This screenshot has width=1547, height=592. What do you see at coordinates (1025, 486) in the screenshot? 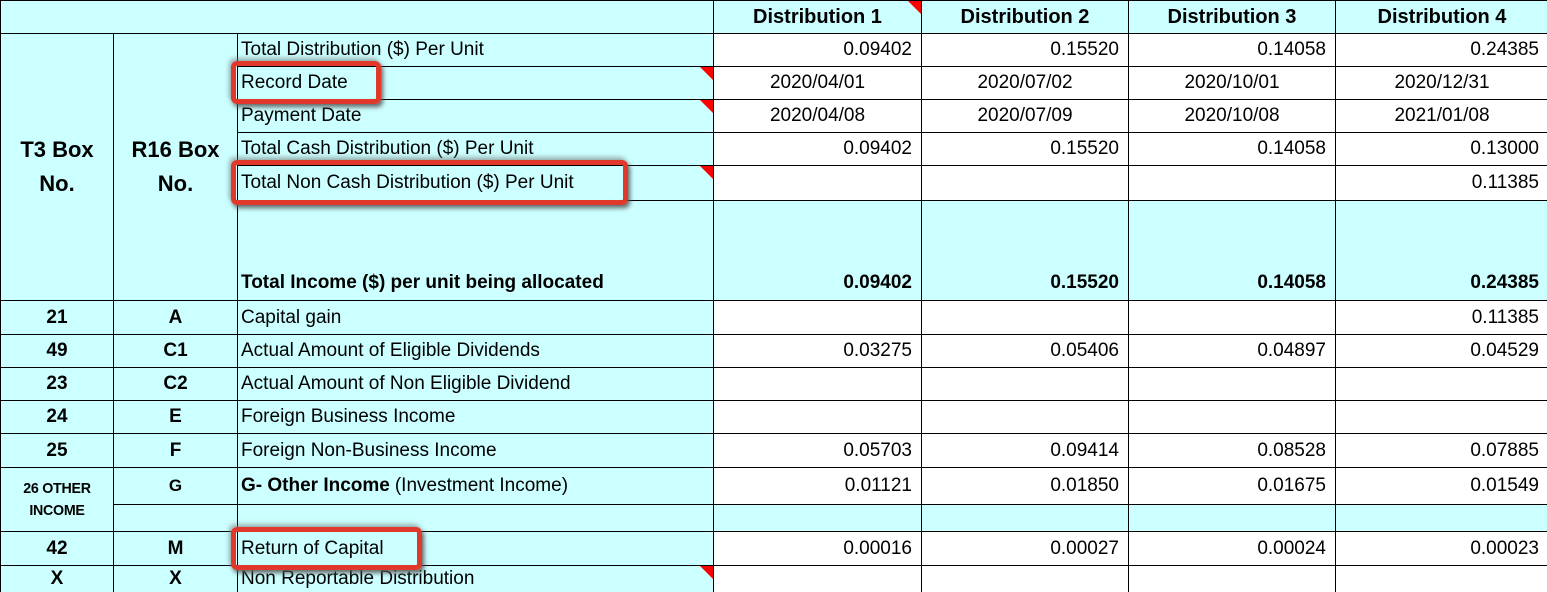
I see `value-cell: 0.01850` at bounding box center [1025, 486].